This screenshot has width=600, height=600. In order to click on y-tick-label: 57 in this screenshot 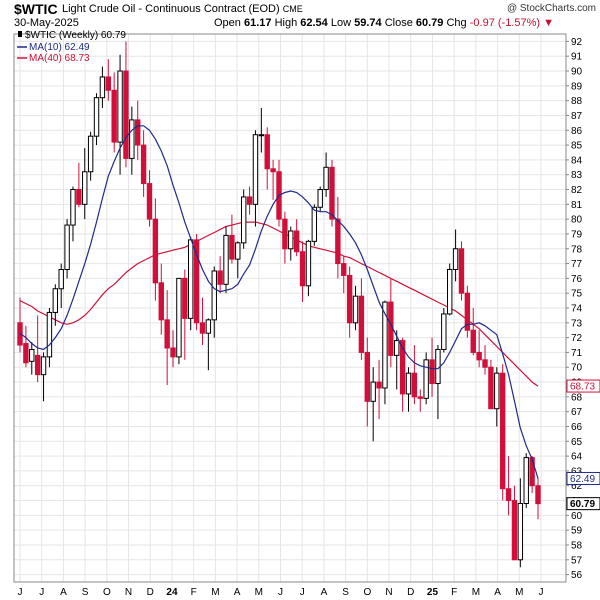, I will do `click(577, 560)`.